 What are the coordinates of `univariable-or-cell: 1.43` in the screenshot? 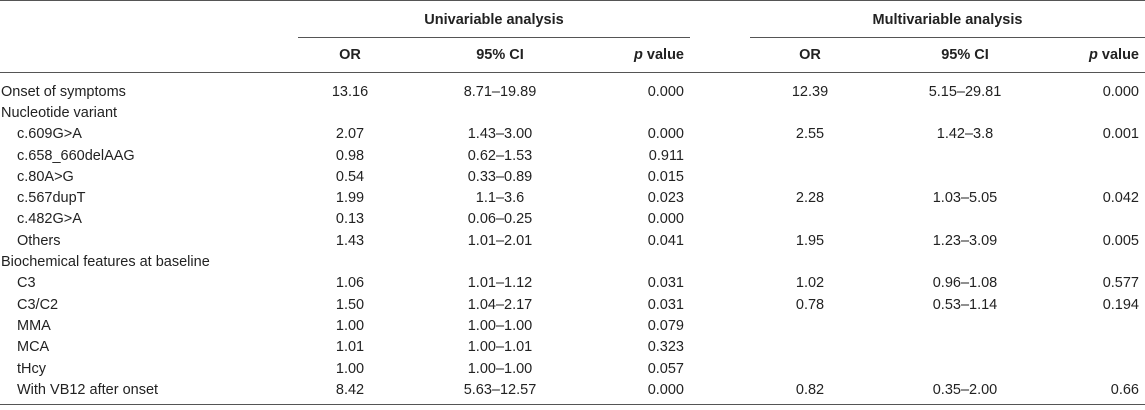 It's located at (350, 240).